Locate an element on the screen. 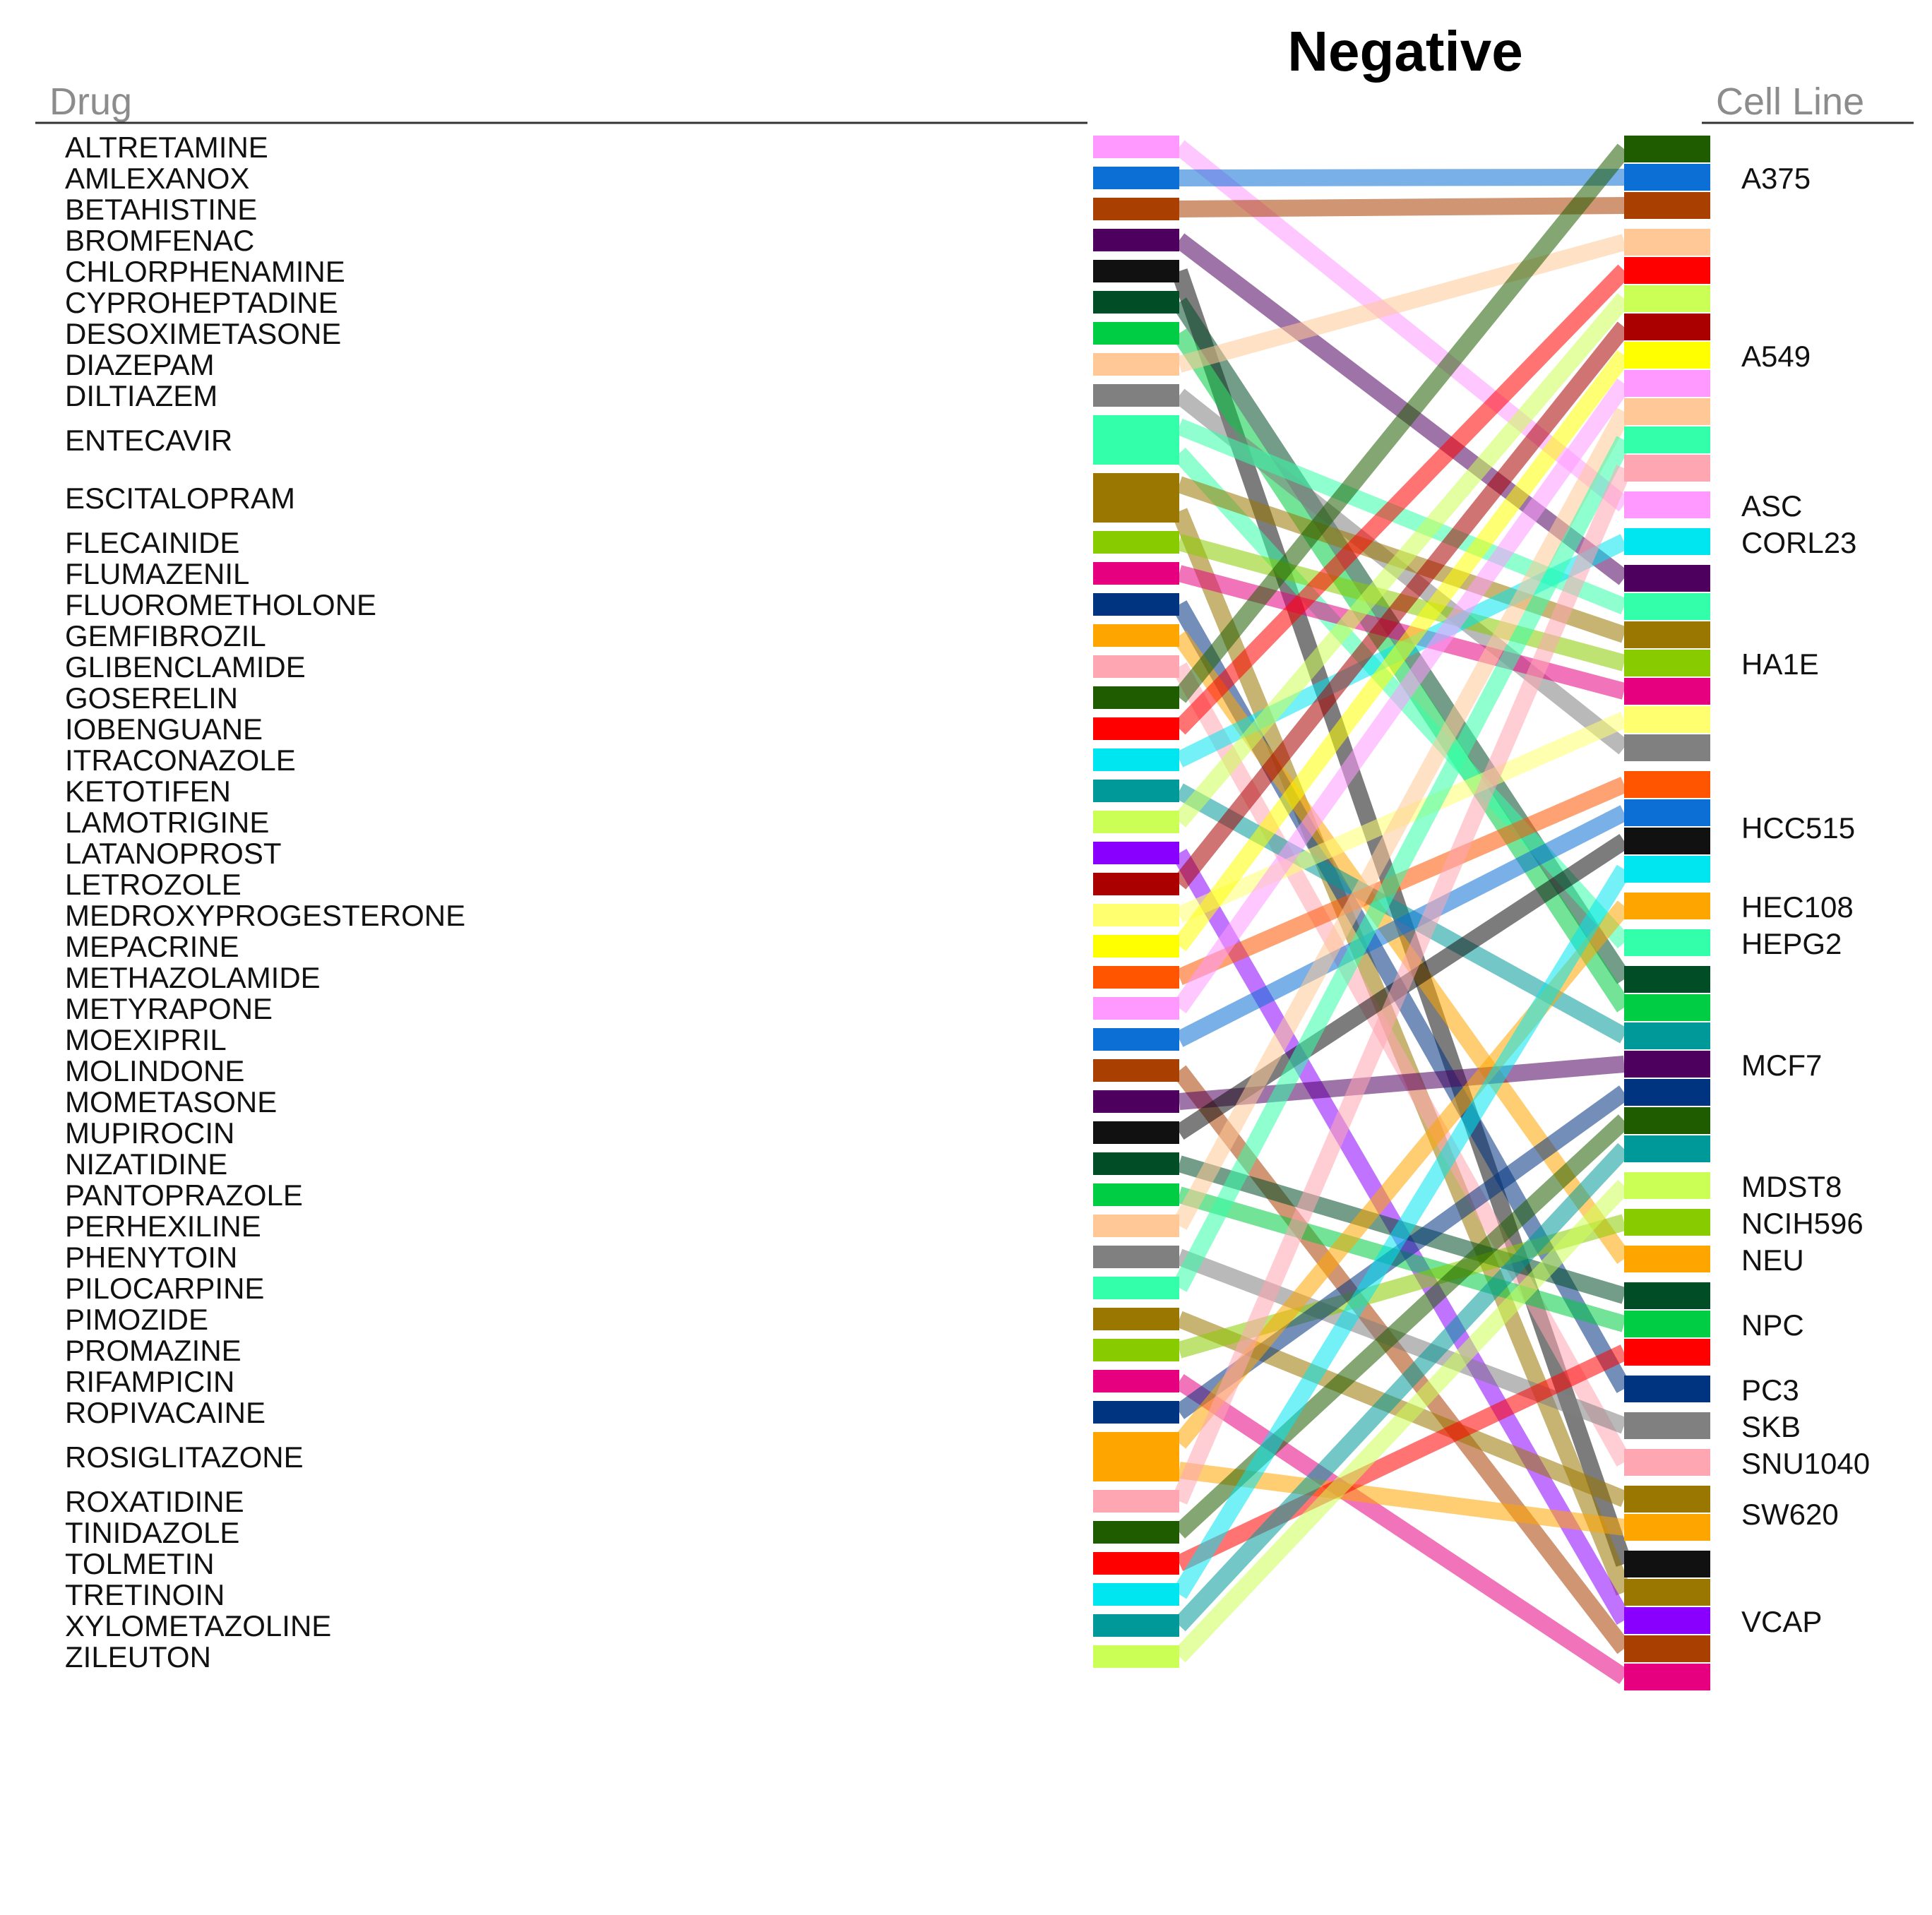 The image size is (1932, 1915). link-goserelin-a375 is located at coordinates (1401, 423).